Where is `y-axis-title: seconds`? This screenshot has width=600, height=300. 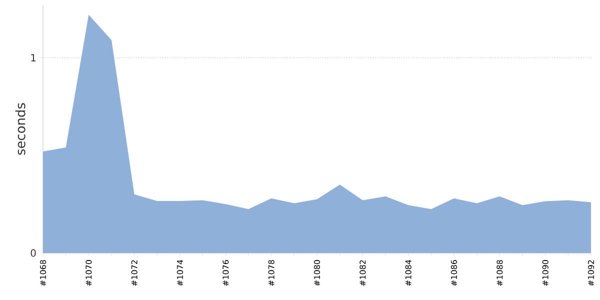 y-axis-title: seconds is located at coordinates (20, 129).